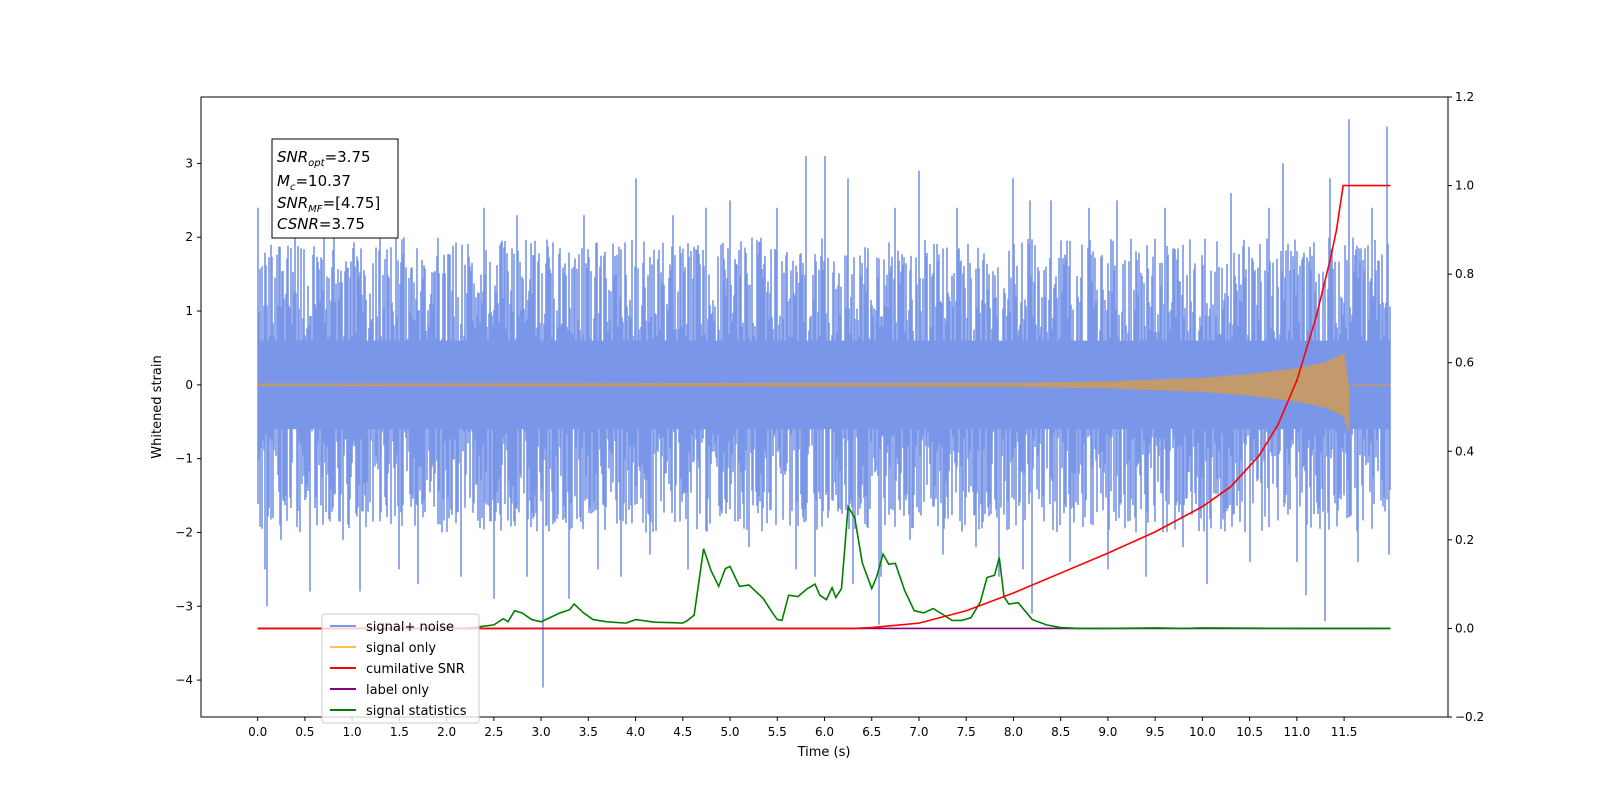  I want to click on y-left-tick-label: −2, so click(184, 532).